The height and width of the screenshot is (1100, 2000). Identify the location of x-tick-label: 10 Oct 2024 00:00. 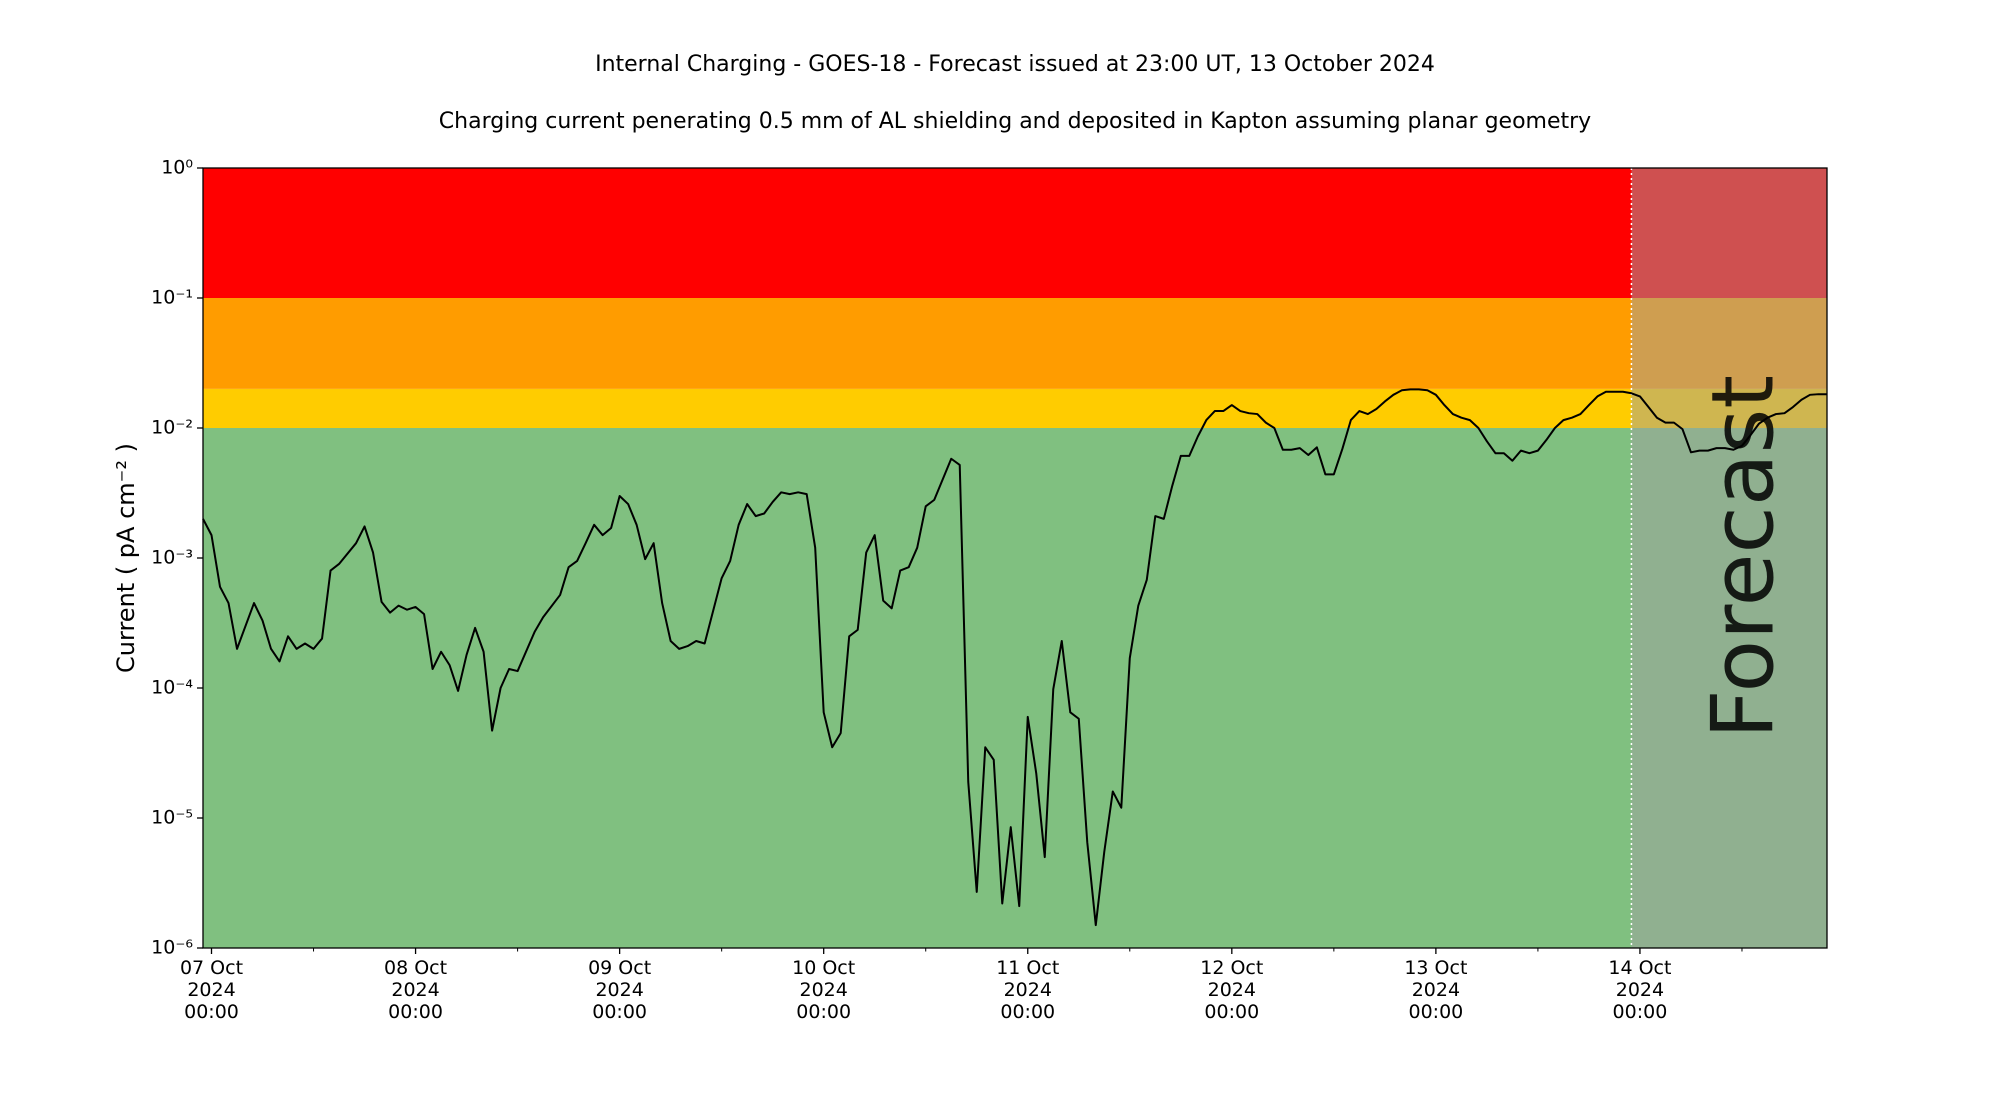
(823, 990).